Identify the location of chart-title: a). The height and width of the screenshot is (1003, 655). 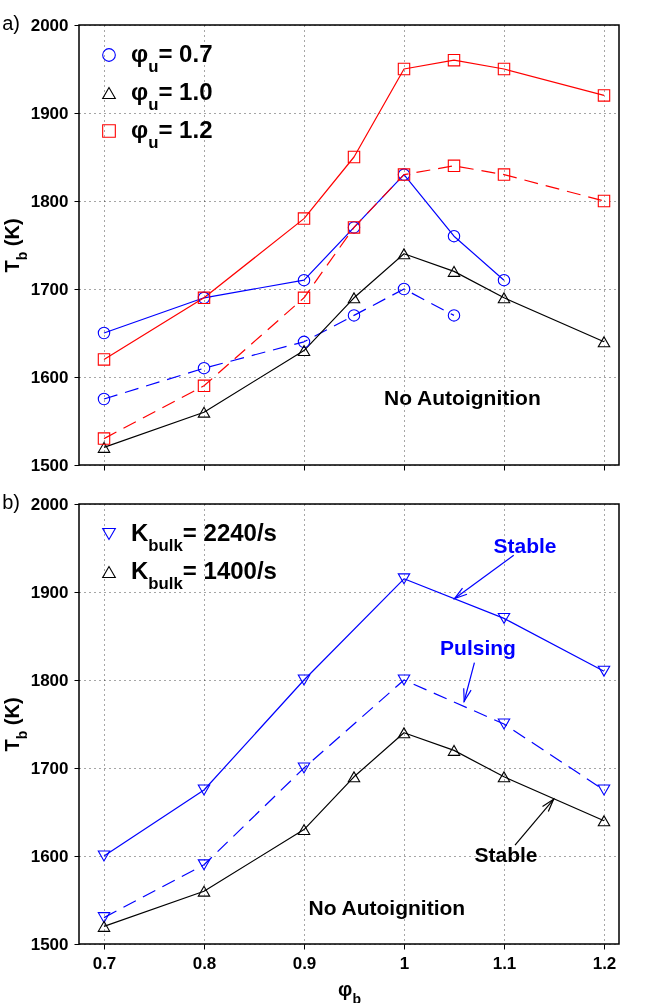
(11, 23).